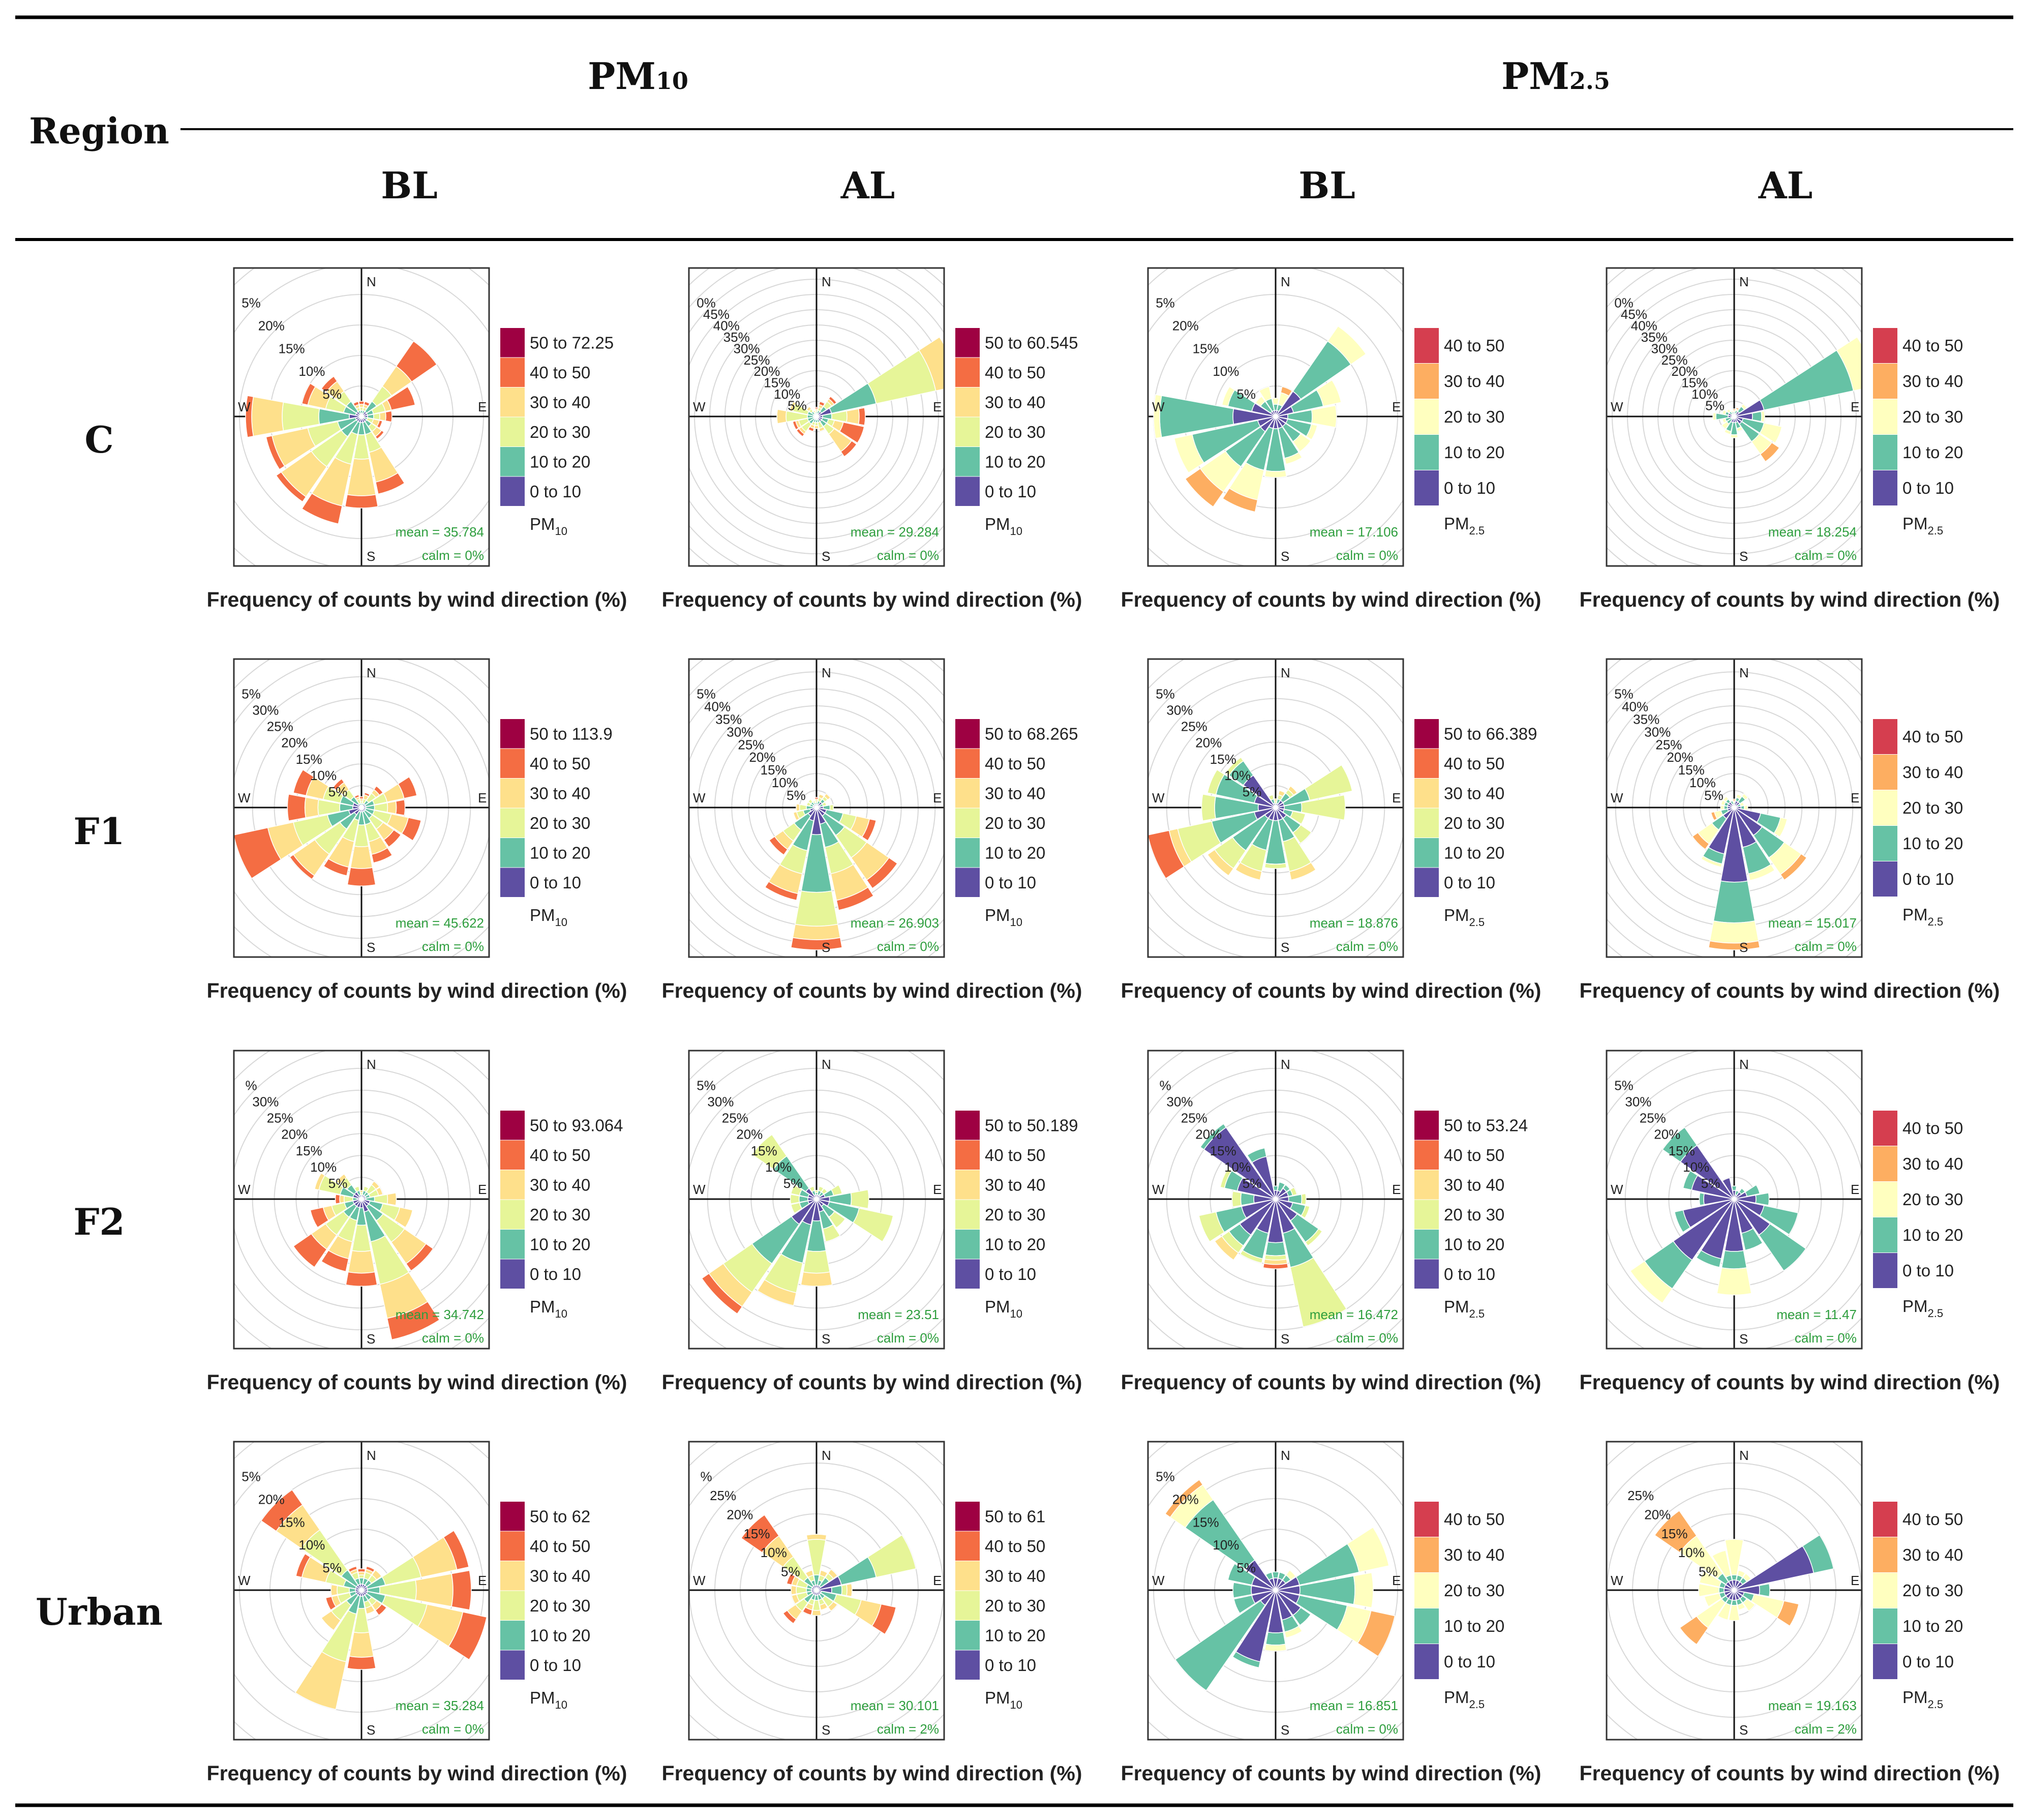 This screenshot has width=2025, height=1820. What do you see at coordinates (1015, 1516) in the screenshot?
I see `legend-label: 50 to 61` at bounding box center [1015, 1516].